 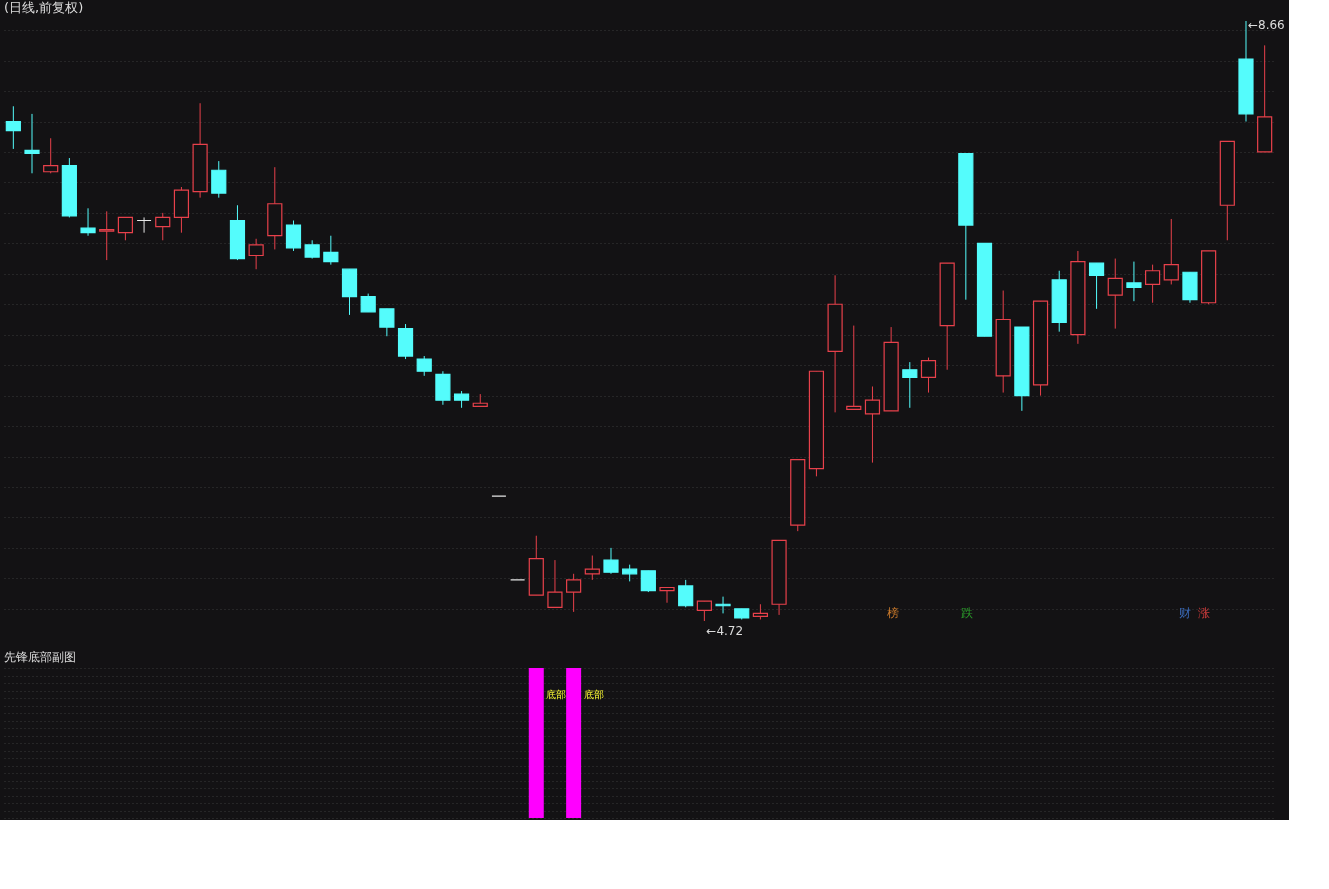 I want to click on annotation: 财, so click(x=1185, y=613).